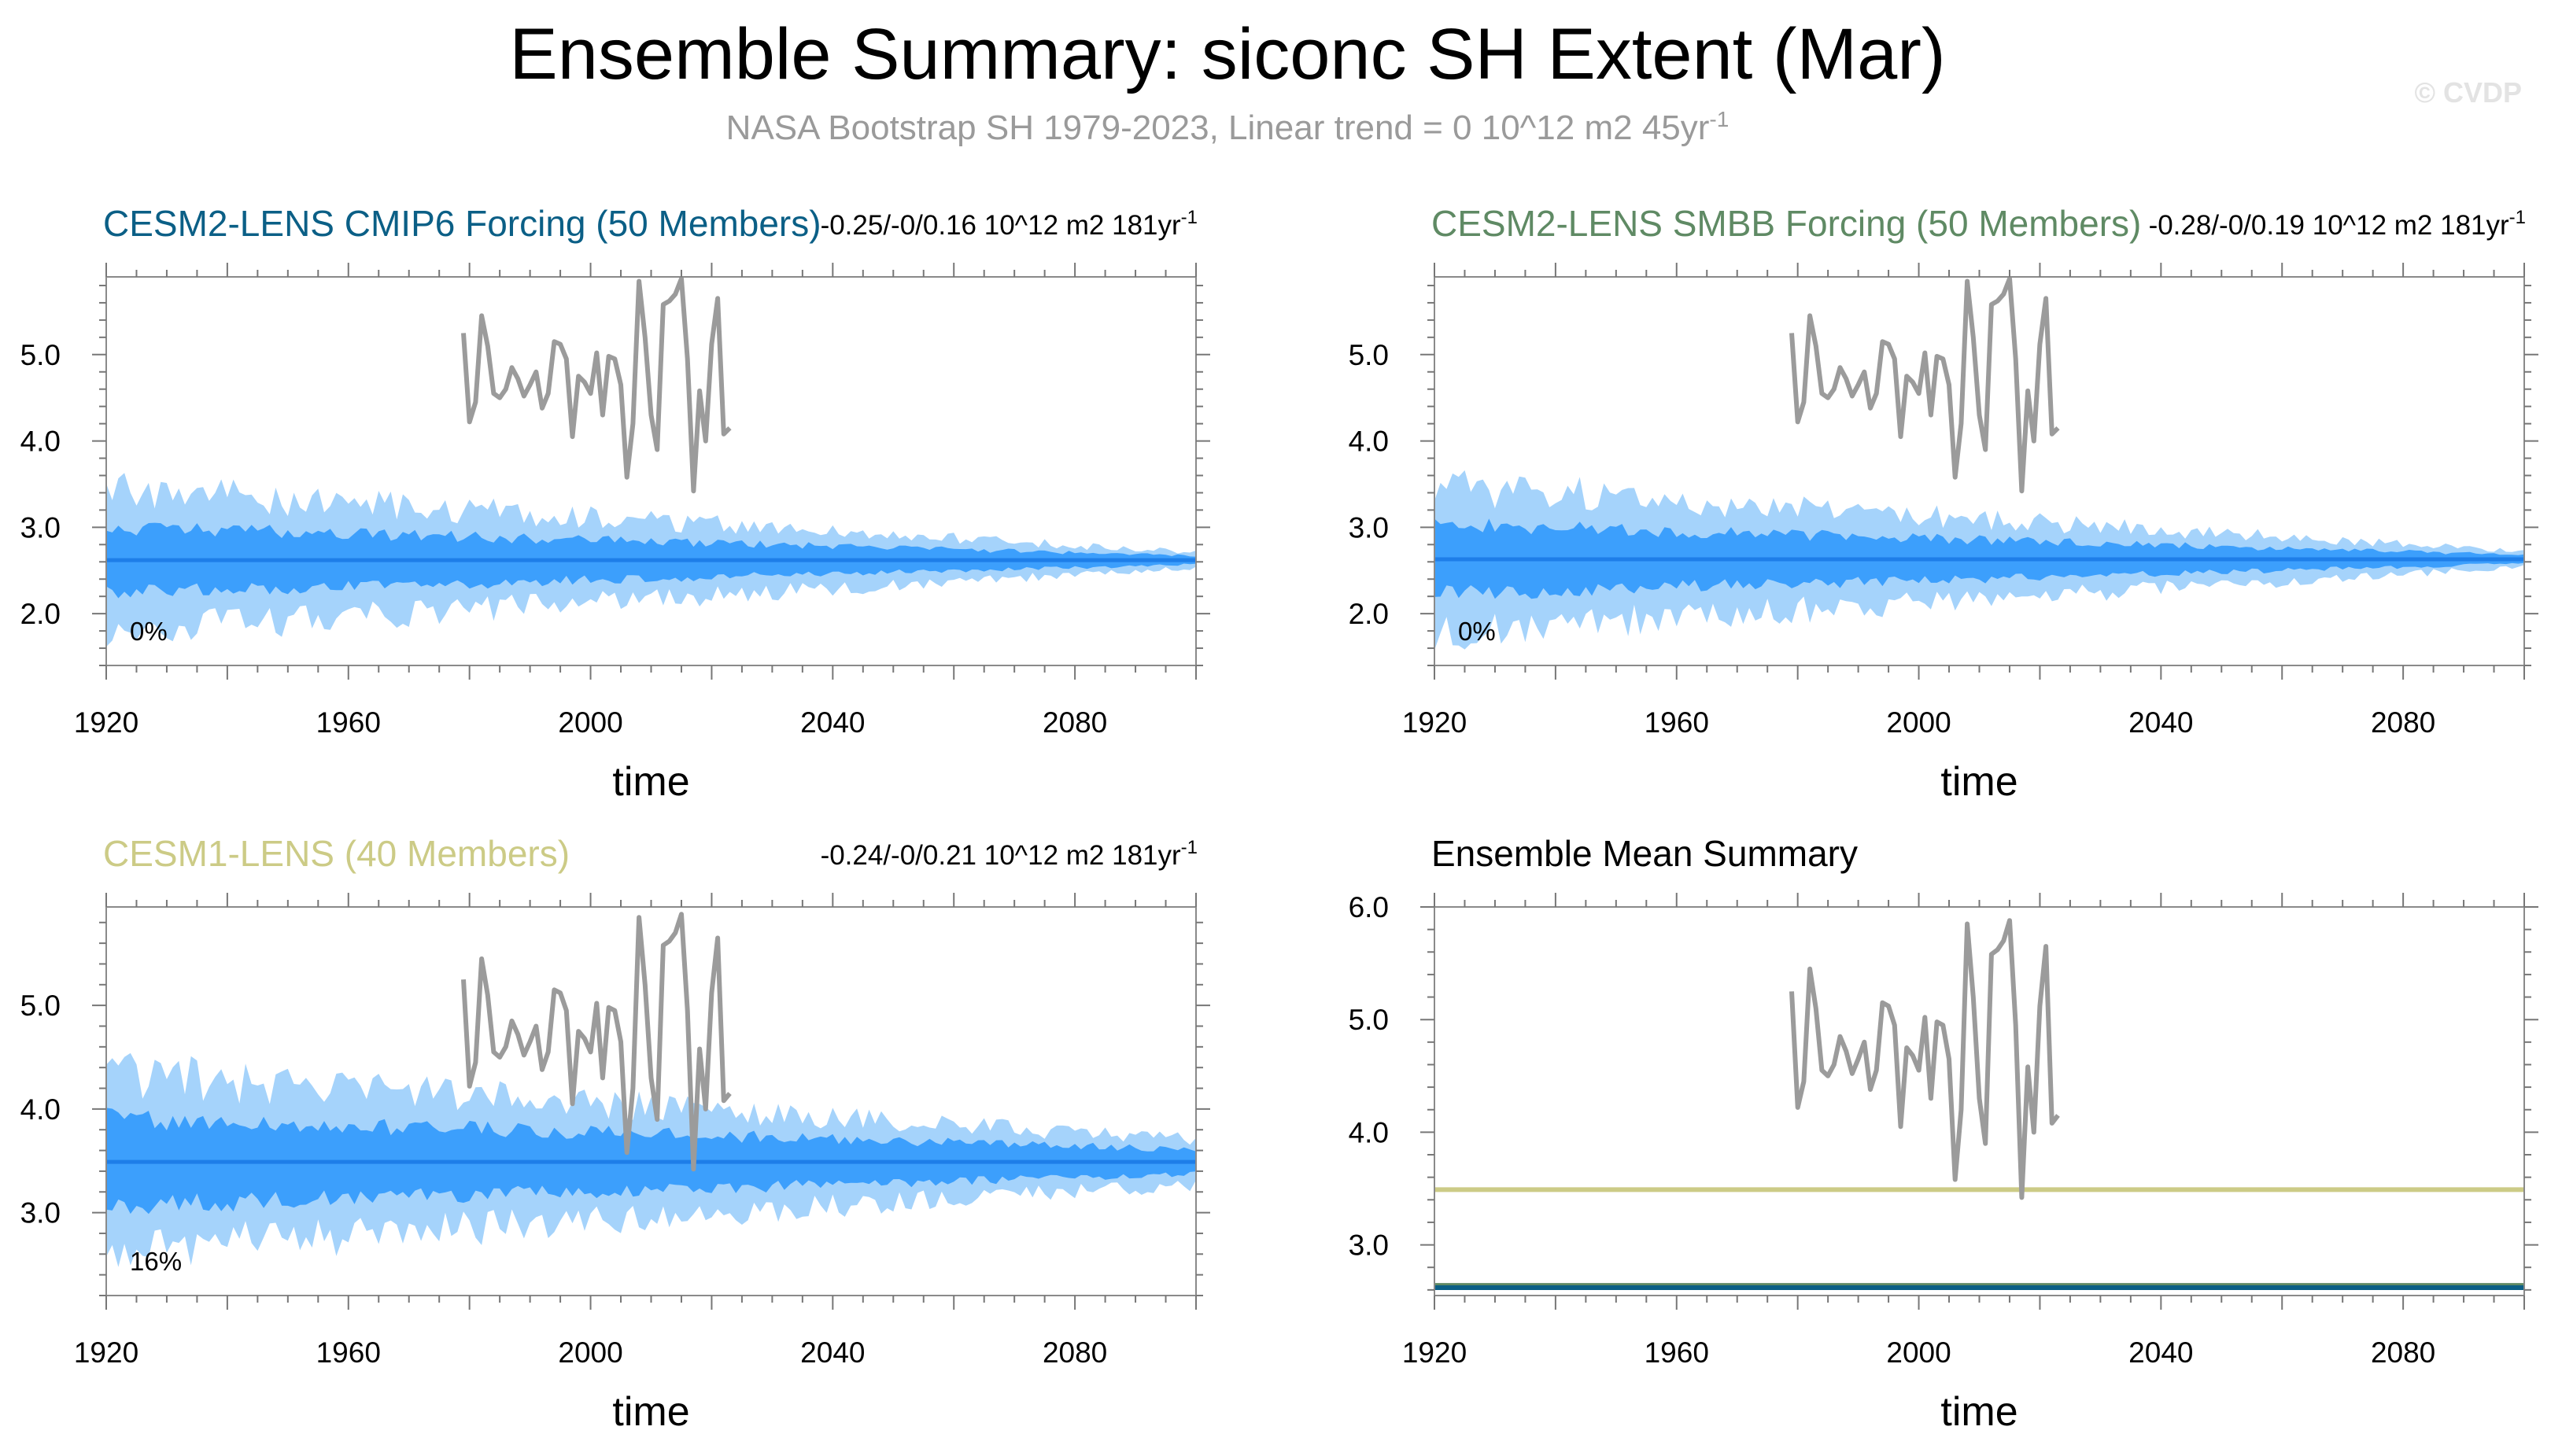 The image size is (2562, 1456). I want to click on trend-text: -0.24/-0/0.21 10^12 m2 181yr, so click(1001, 855).